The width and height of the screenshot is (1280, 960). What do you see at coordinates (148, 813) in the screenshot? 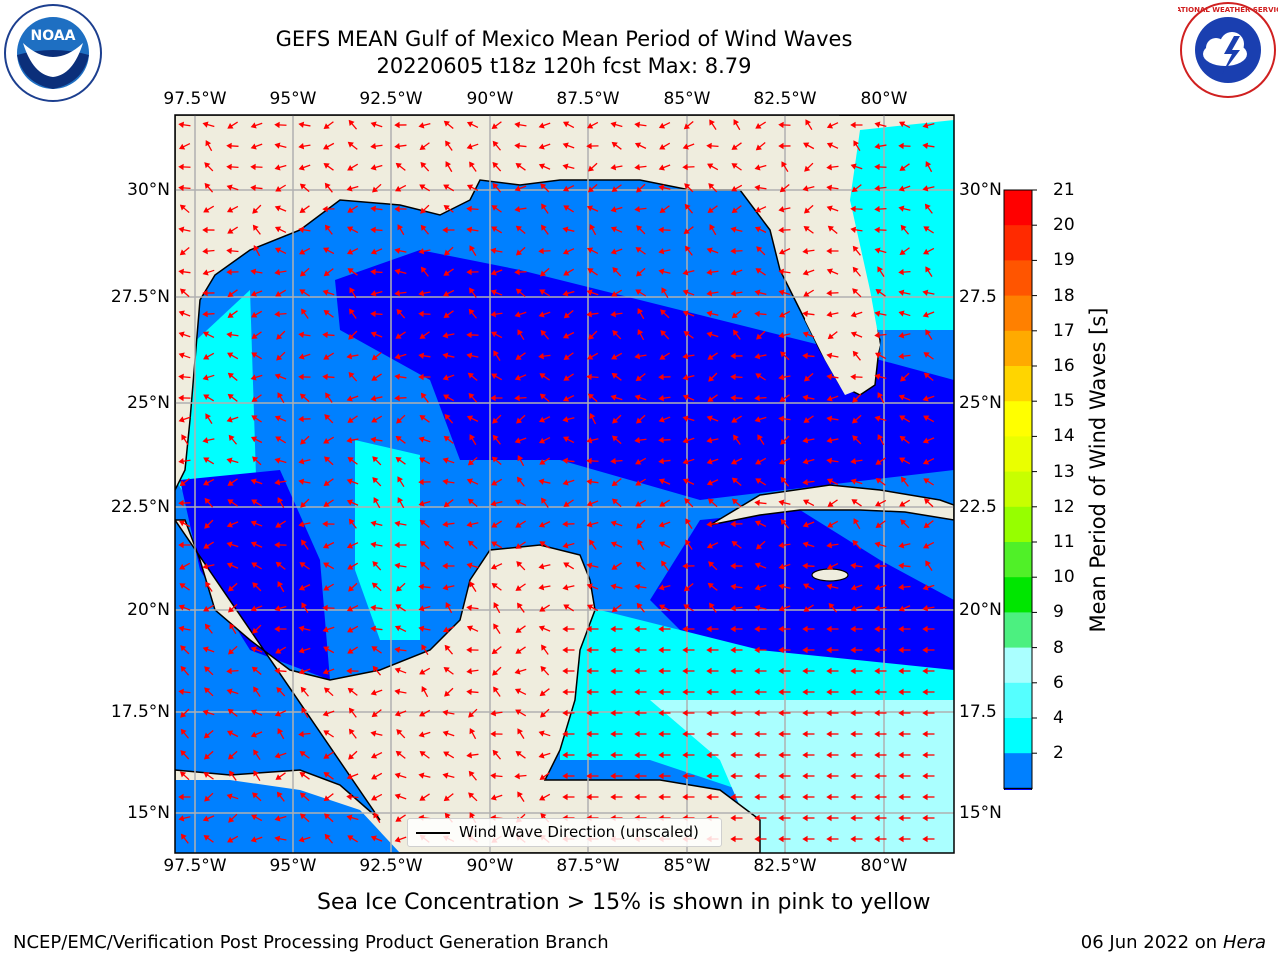
I see `lat-label-left: 15°N` at bounding box center [148, 813].